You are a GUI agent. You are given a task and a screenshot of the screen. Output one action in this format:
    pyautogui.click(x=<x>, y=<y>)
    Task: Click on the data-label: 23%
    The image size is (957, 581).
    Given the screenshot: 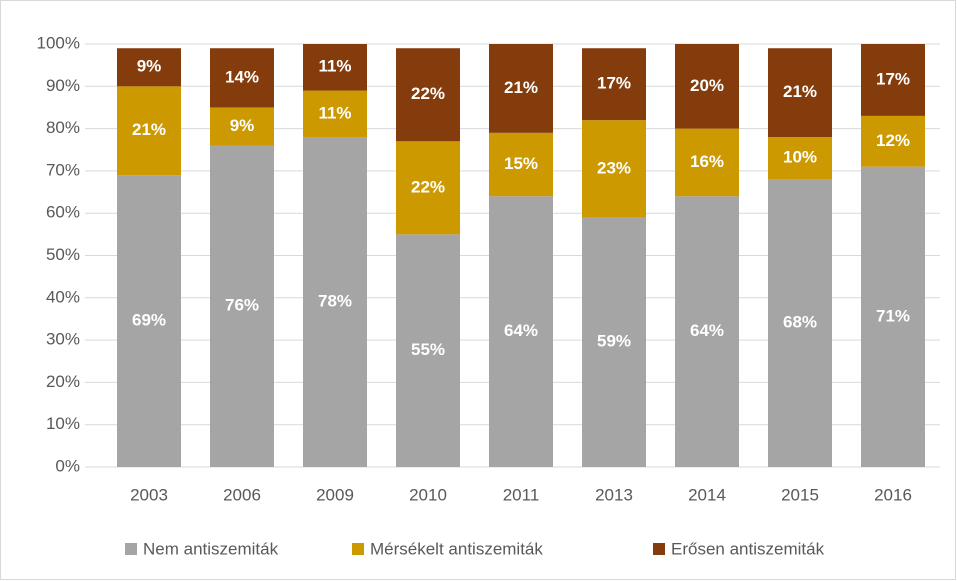 What is the action you would take?
    pyautogui.click(x=614, y=167)
    